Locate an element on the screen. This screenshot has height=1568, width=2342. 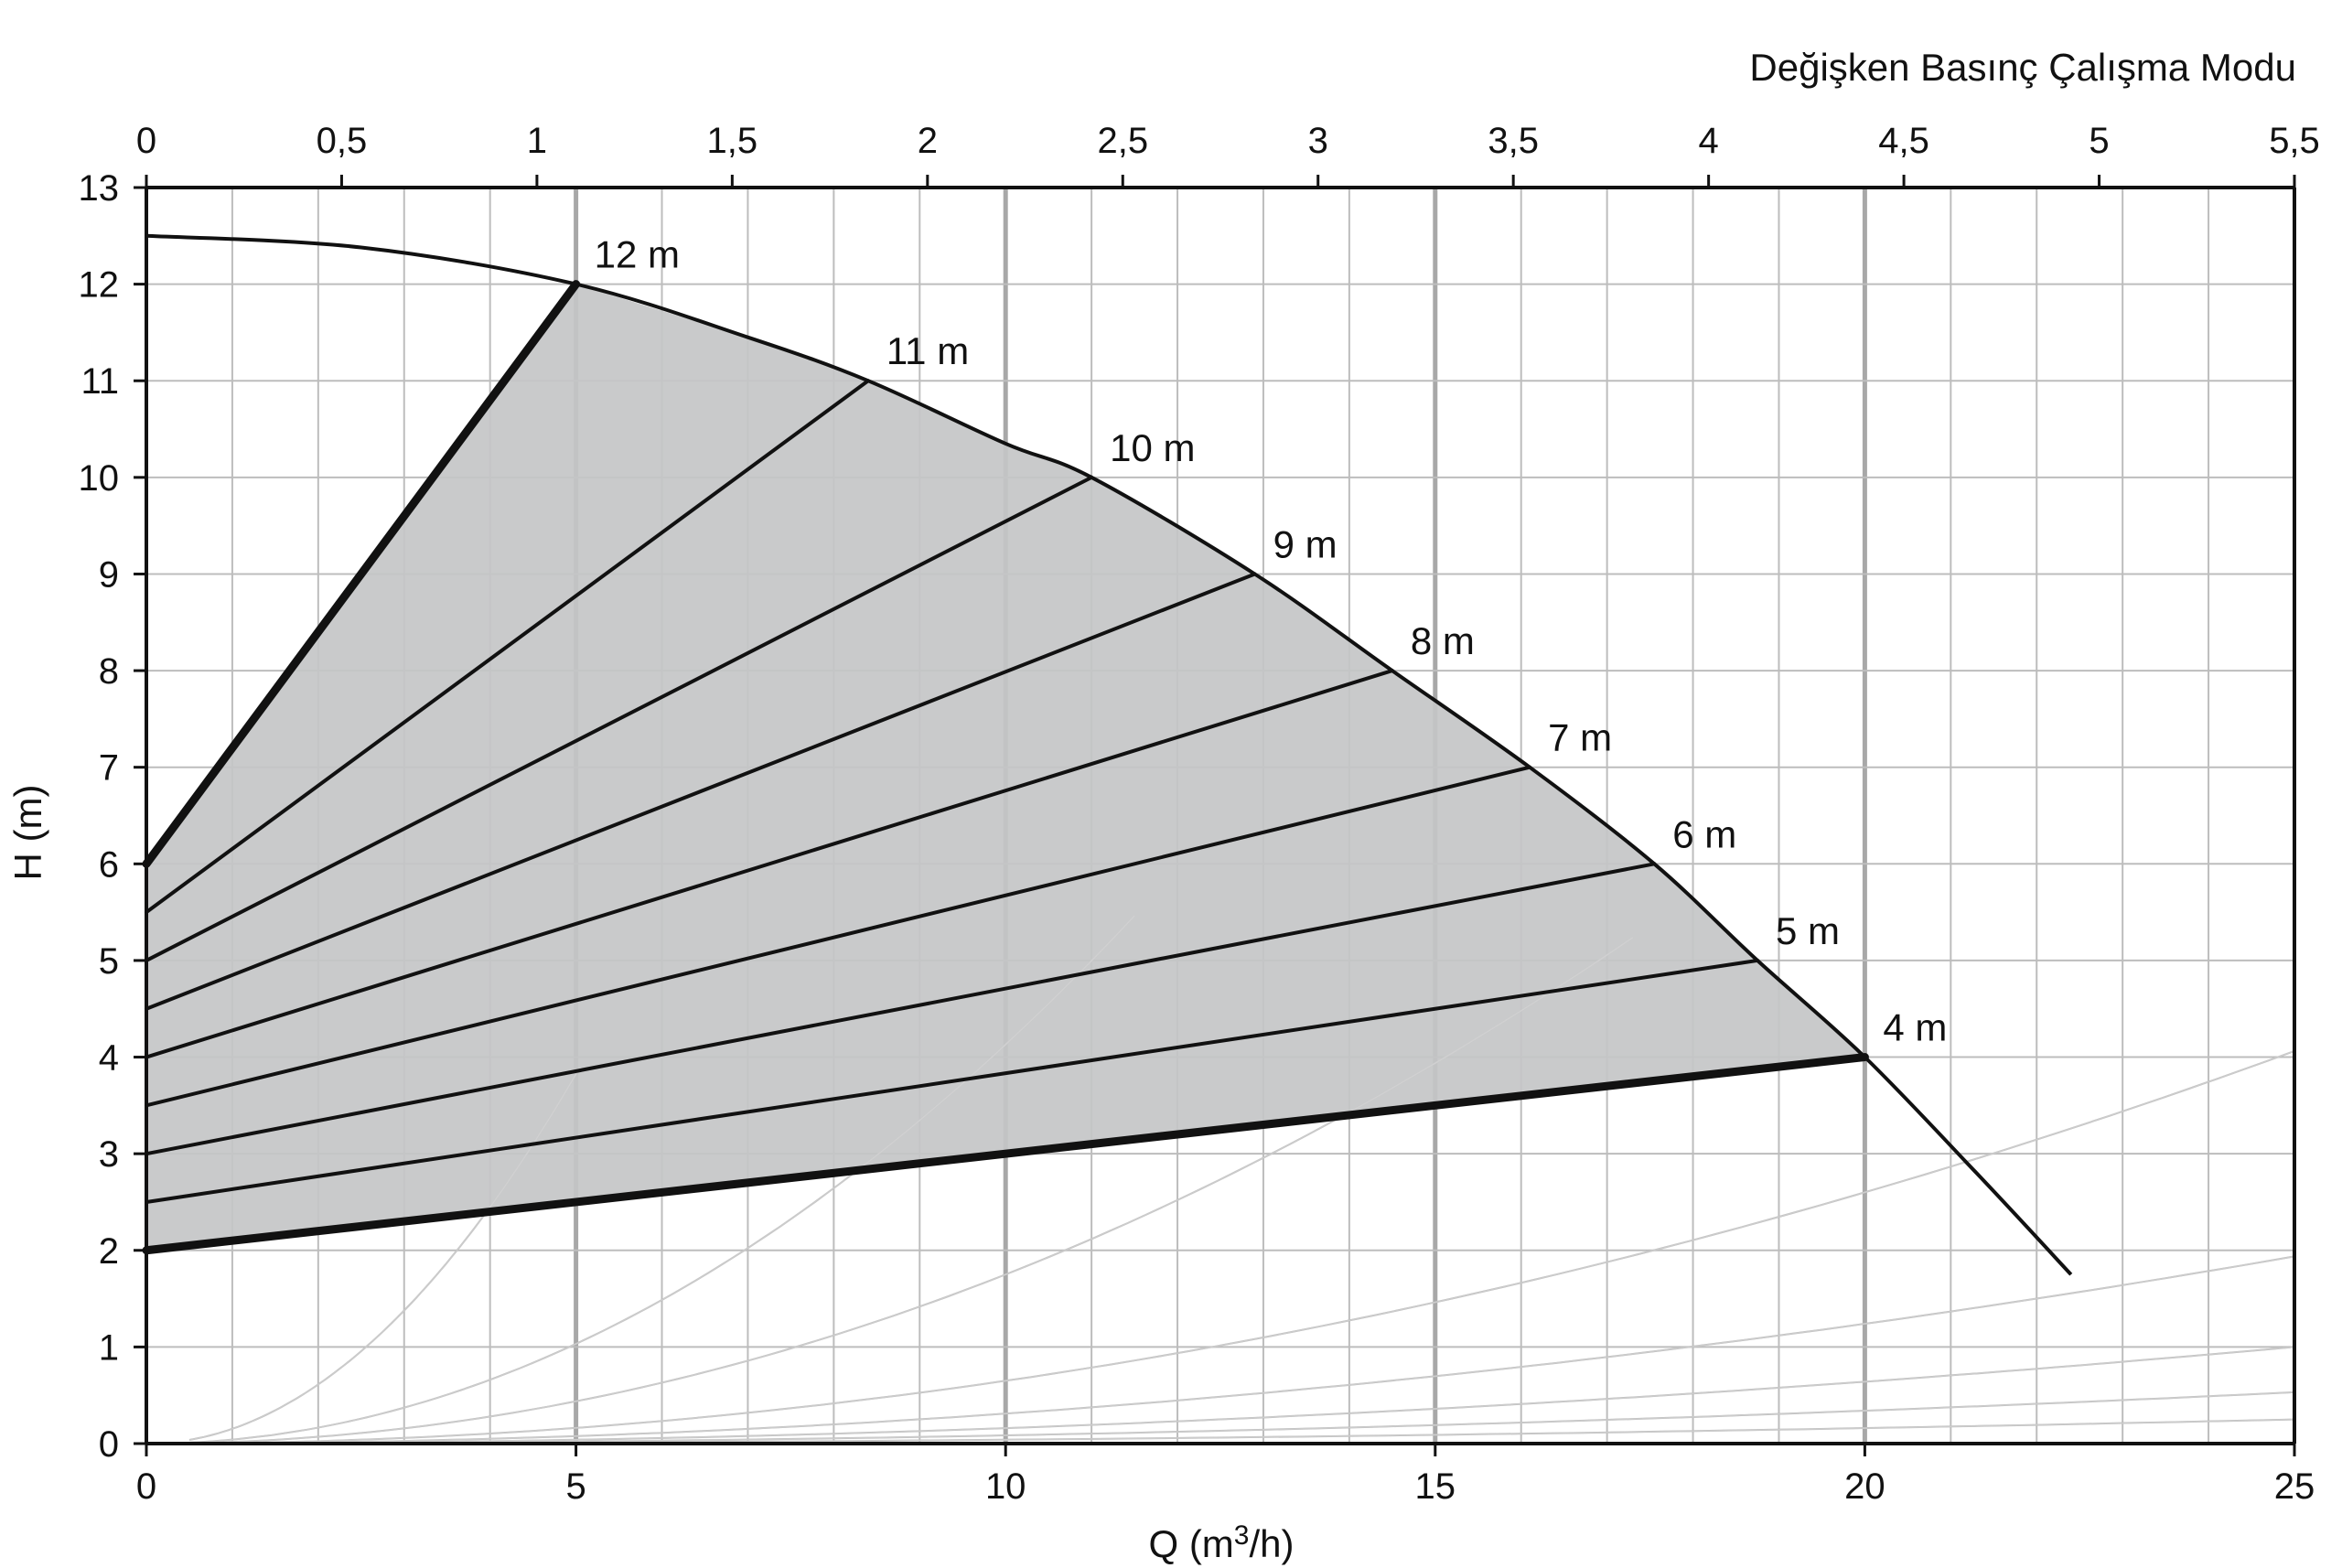
x-tick-label: 25 is located at coordinates (2294, 1486).